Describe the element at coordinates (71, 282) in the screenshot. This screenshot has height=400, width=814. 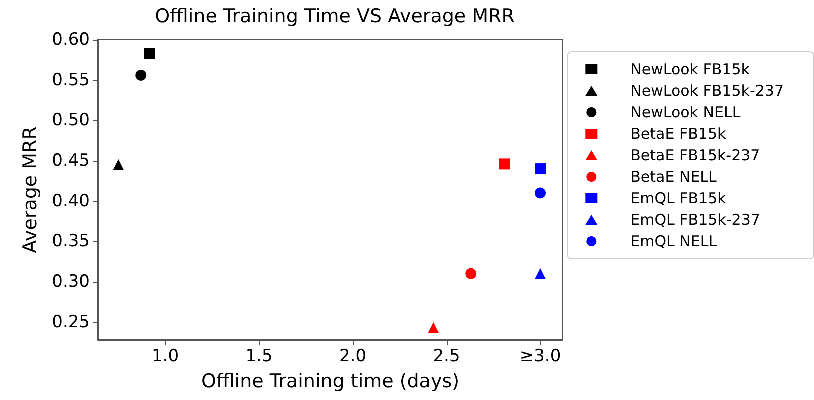
I see `y-tick-label: 0.30` at that location.